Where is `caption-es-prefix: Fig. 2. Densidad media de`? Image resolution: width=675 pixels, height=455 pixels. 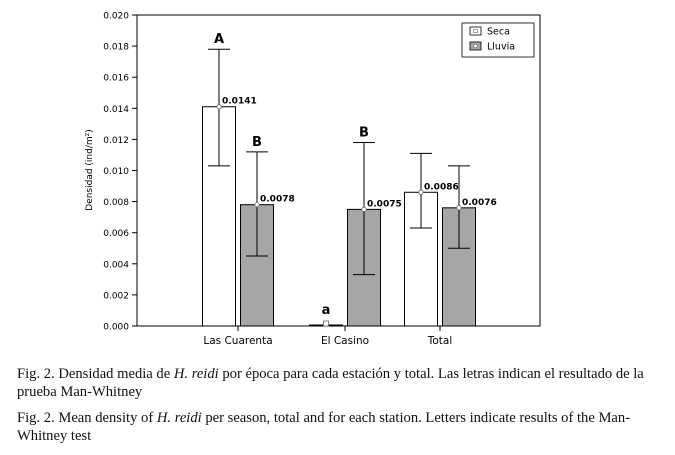 caption-es-prefix: Fig. 2. Densidad media de is located at coordinates (95, 374).